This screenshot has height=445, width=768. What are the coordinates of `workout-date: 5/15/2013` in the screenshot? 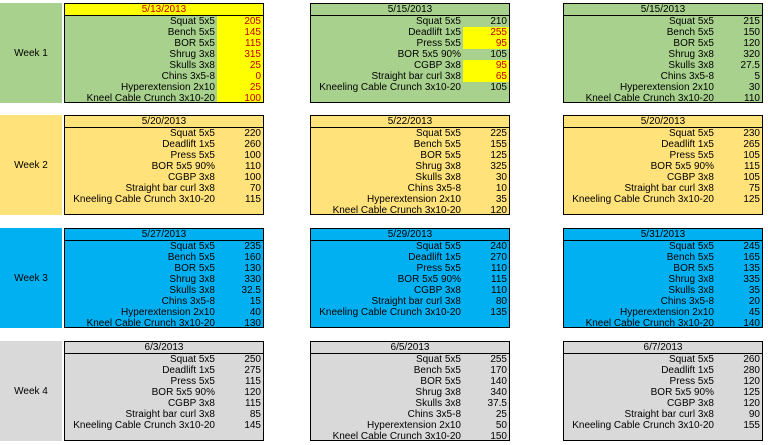 It's located at (663, 10).